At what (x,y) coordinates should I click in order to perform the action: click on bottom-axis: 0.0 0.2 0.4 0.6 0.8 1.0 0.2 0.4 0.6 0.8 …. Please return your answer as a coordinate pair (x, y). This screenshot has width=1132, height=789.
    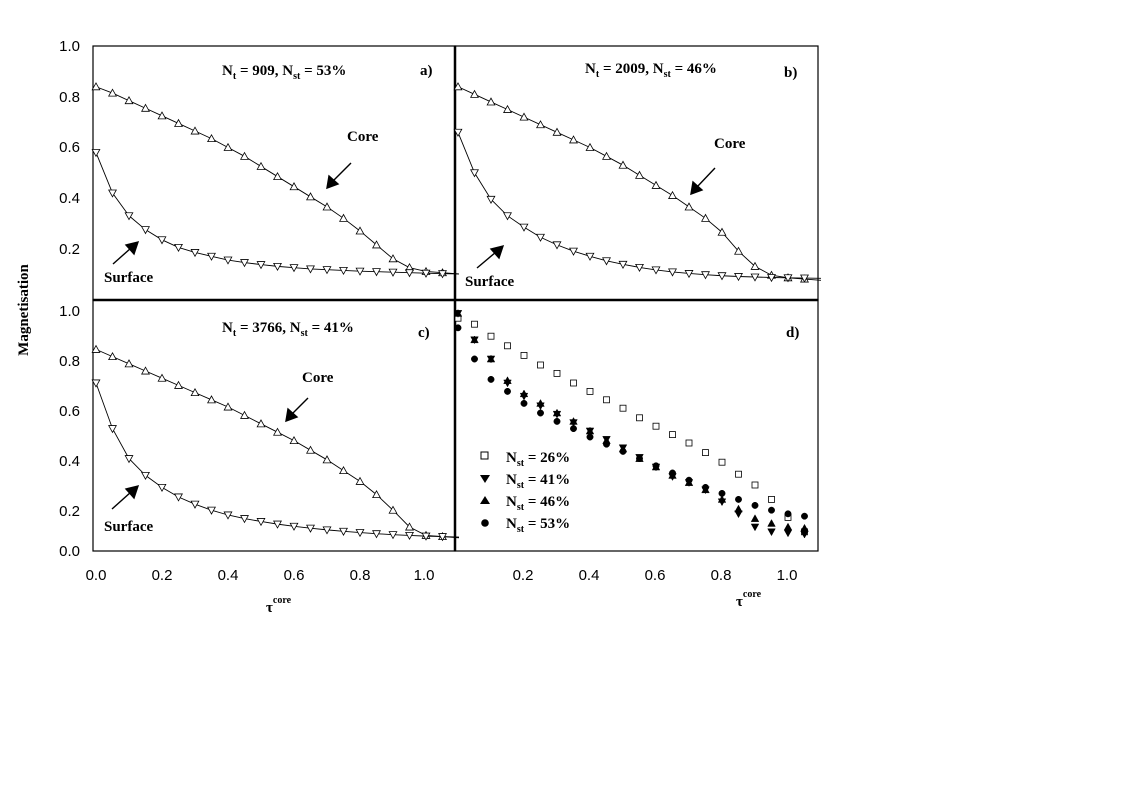
    Looking at the image, I should click on (442, 591).